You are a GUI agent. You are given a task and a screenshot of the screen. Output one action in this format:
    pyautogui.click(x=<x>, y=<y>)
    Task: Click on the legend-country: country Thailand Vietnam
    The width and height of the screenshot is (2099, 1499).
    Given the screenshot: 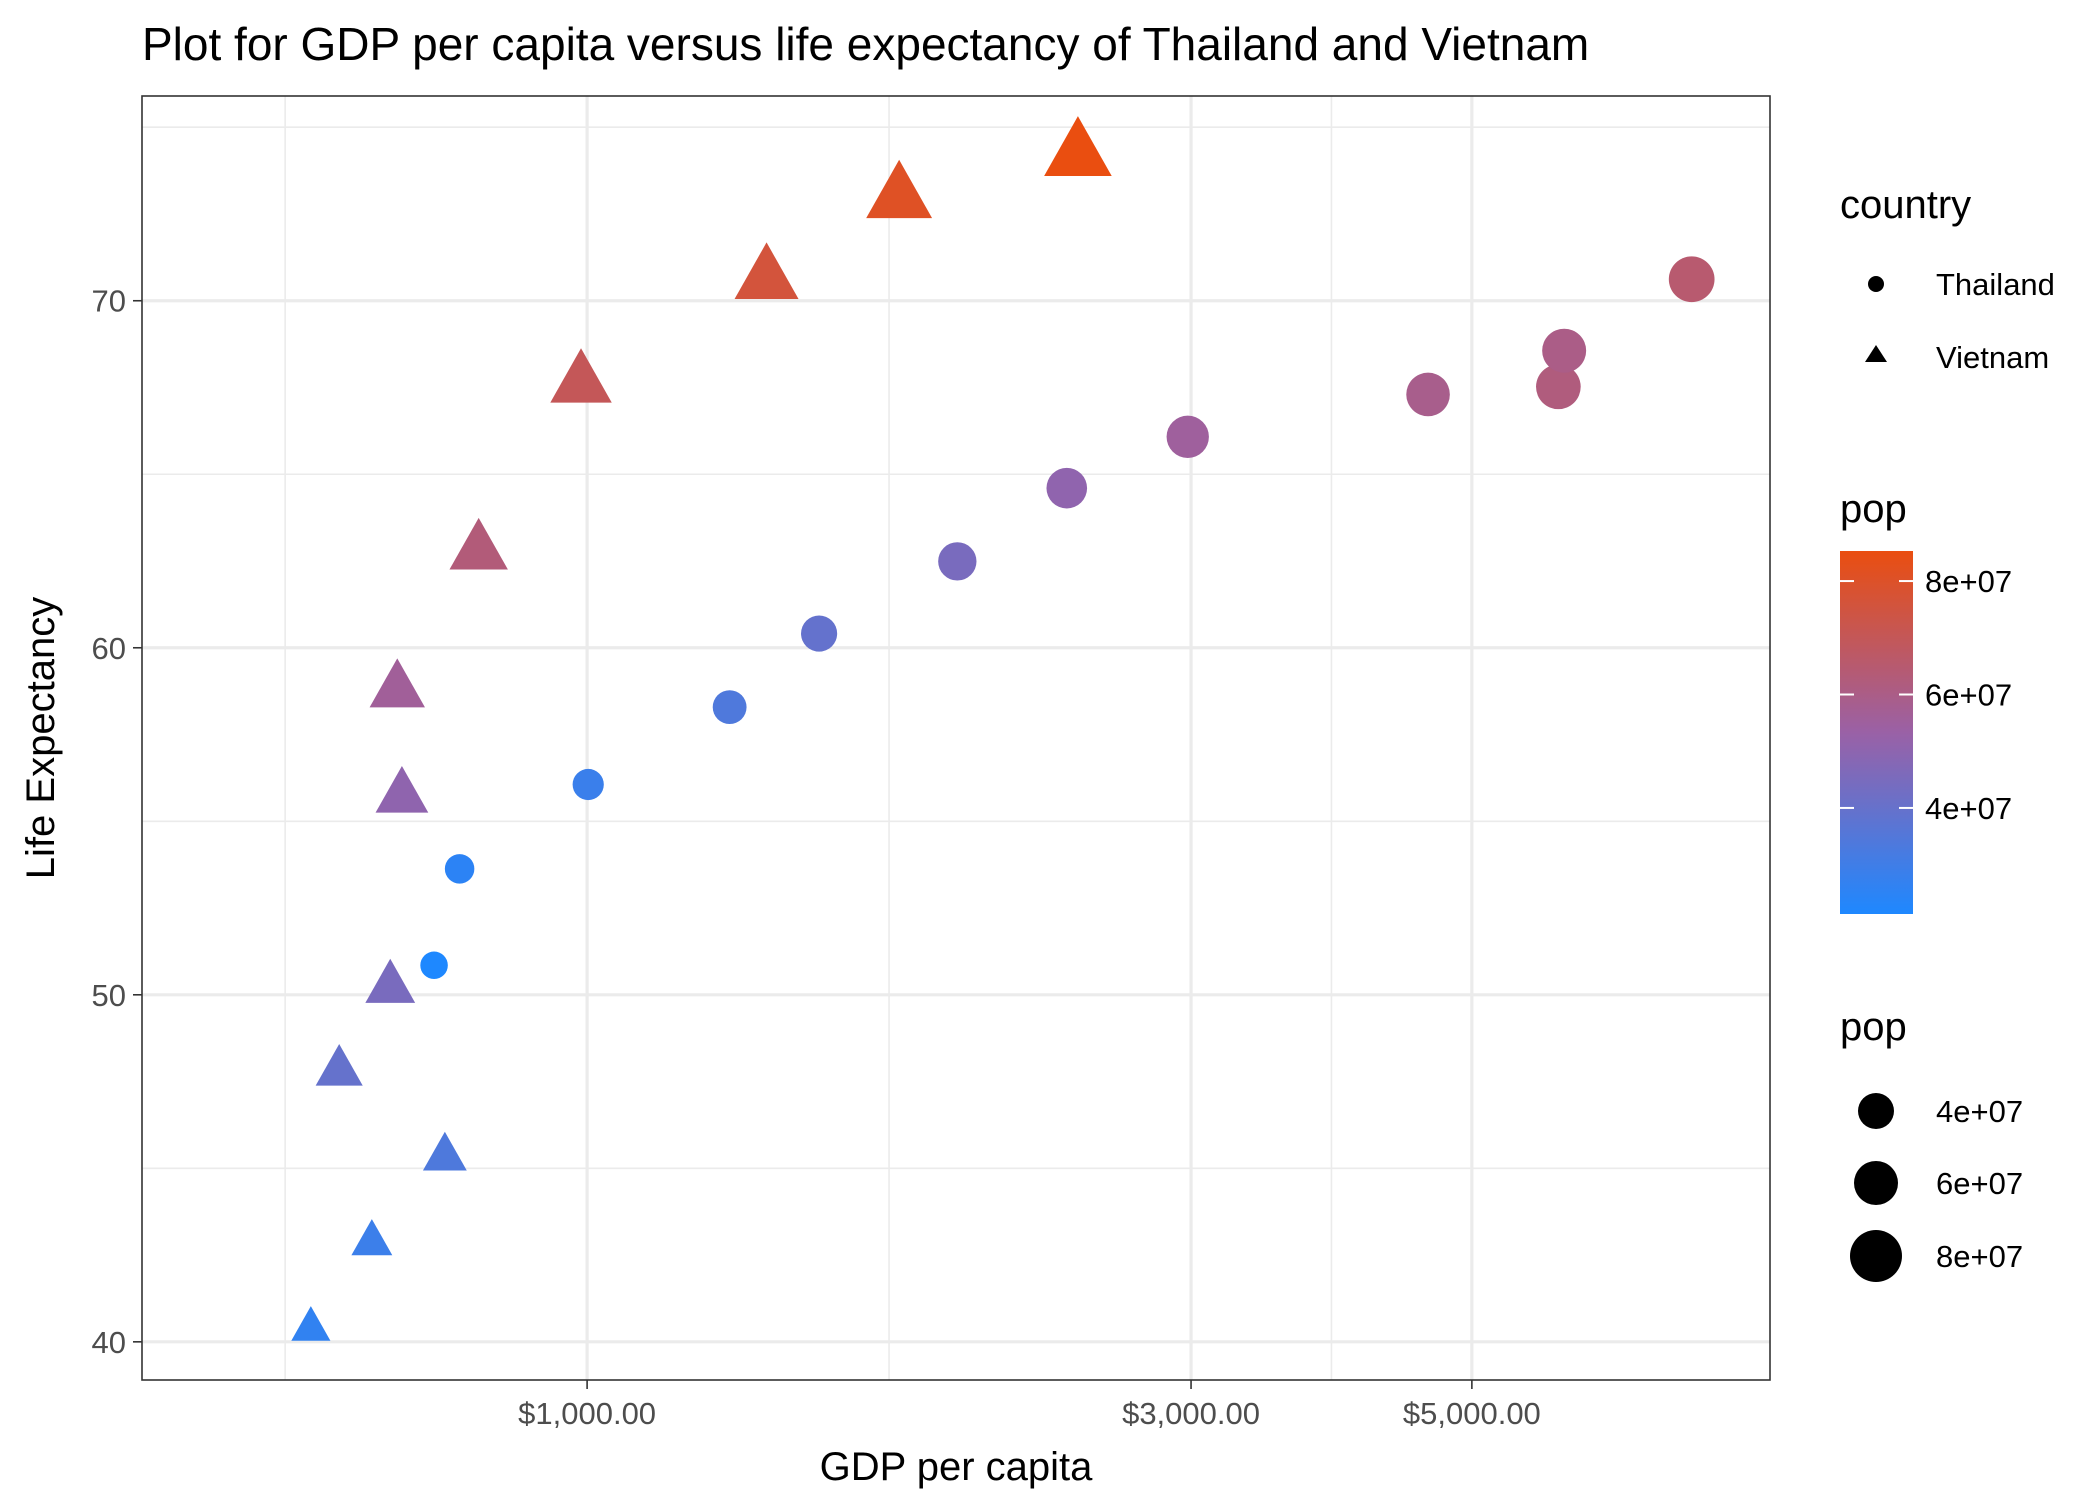 What is the action you would take?
    pyautogui.click(x=1947, y=279)
    